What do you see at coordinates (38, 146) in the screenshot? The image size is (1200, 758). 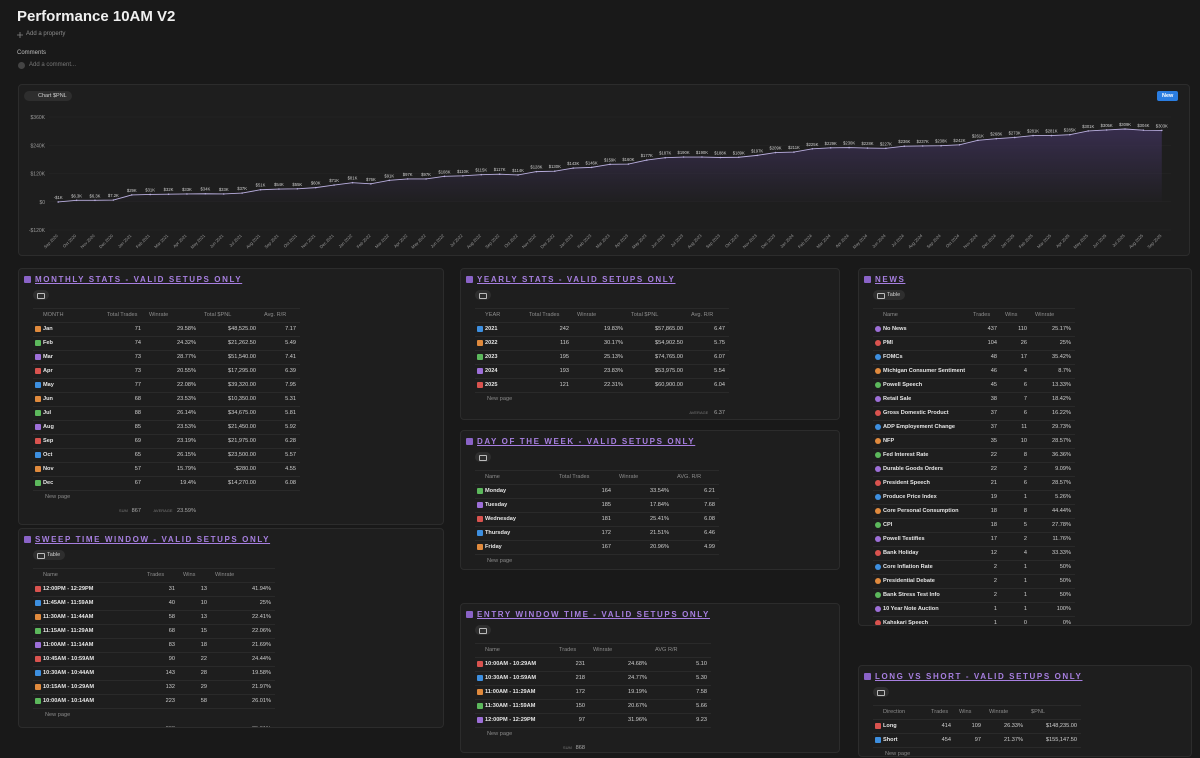 I see `y-tick-label: $240K` at bounding box center [38, 146].